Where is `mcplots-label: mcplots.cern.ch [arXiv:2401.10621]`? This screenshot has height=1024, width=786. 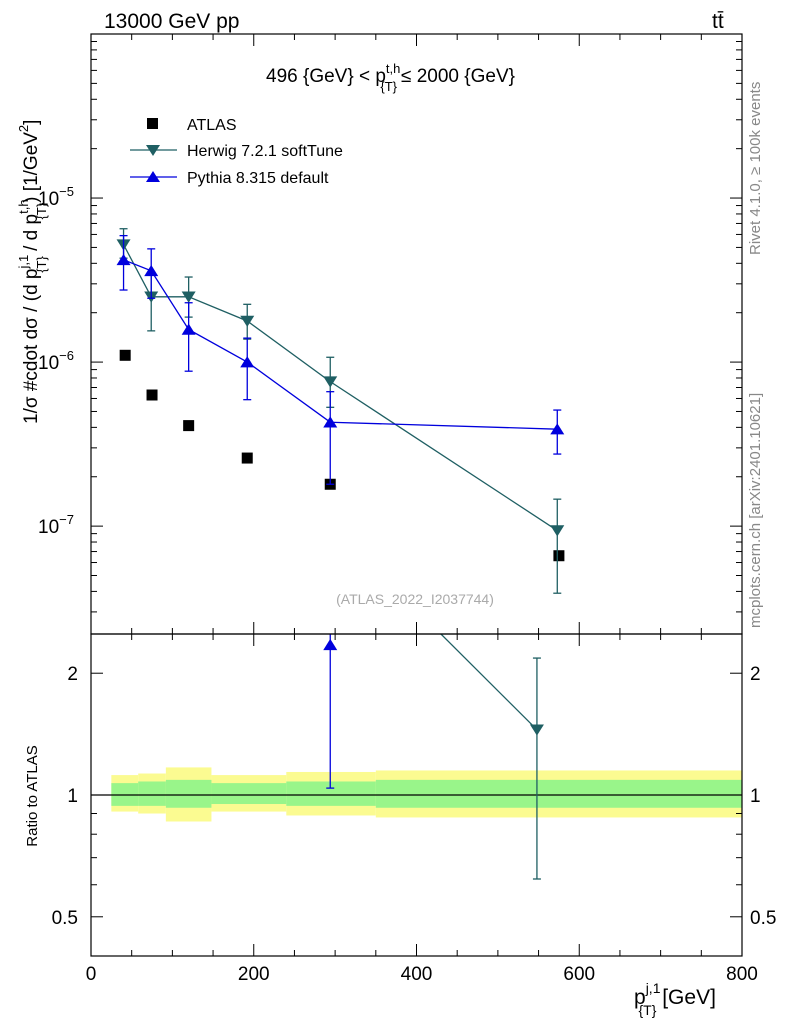
mcplots-label: mcplots.cern.ch [arXiv:2401.10621] is located at coordinates (755, 510).